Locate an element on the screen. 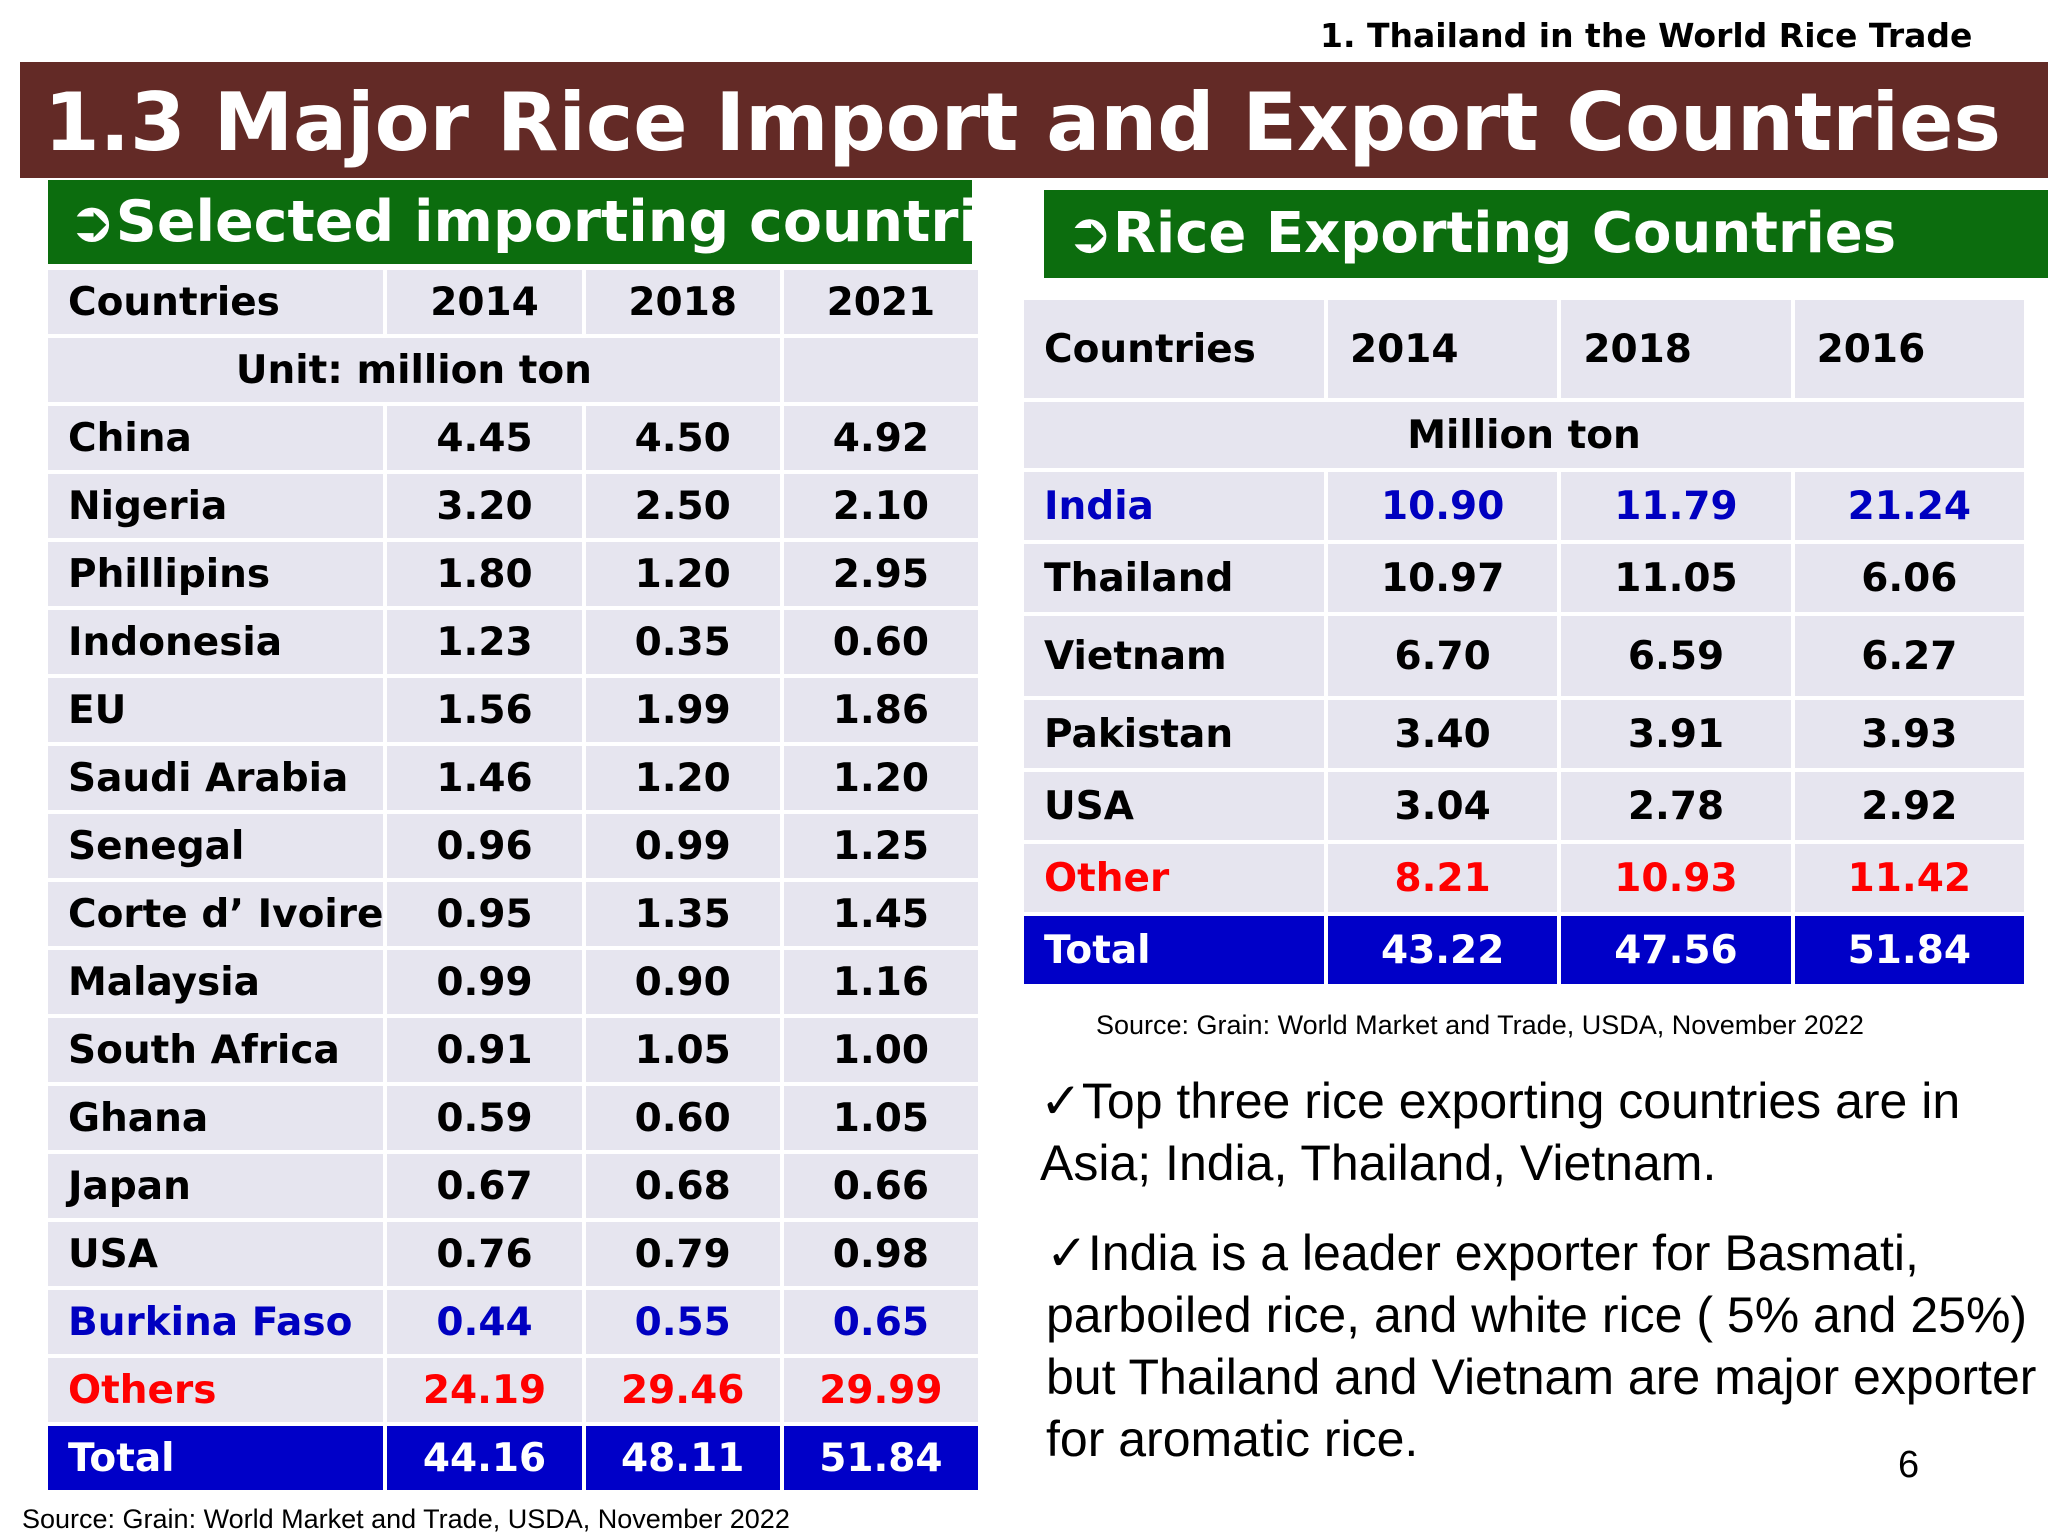 The width and height of the screenshot is (2048, 1536). value-cell: 4.45 is located at coordinates (484, 438).